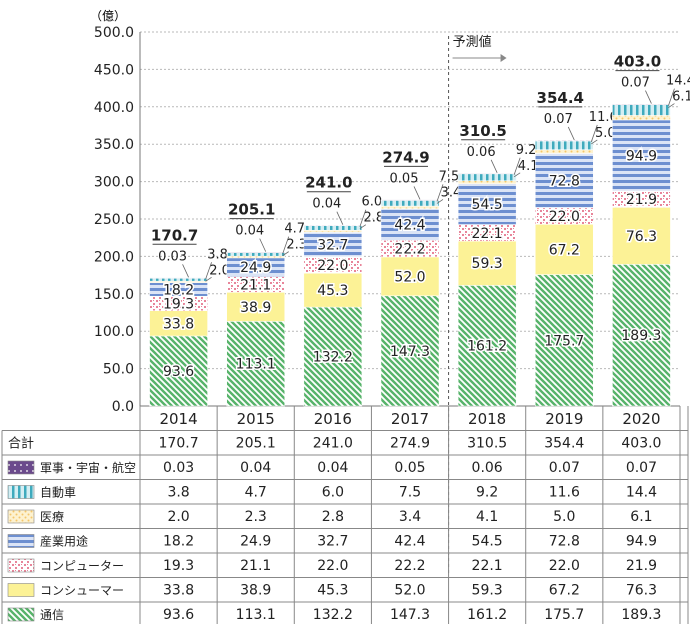 The height and width of the screenshot is (628, 690). What do you see at coordinates (635, 83) in the screenshot?
I see `segment-label-gunji: 0.07` at bounding box center [635, 83].